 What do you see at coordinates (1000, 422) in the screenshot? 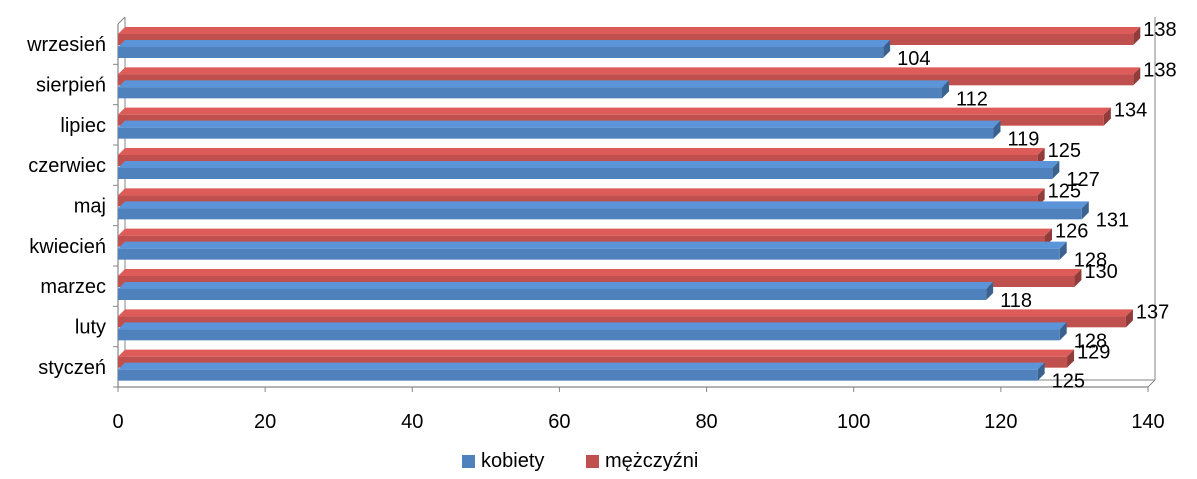
I see `x-tick-label: 120` at bounding box center [1000, 422].